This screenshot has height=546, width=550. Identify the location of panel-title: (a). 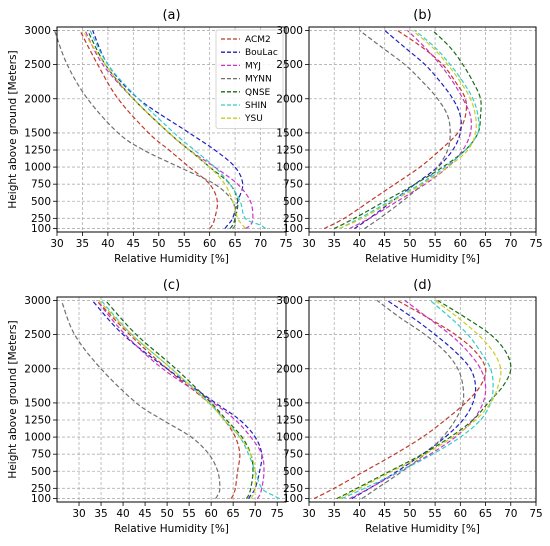
(171, 15).